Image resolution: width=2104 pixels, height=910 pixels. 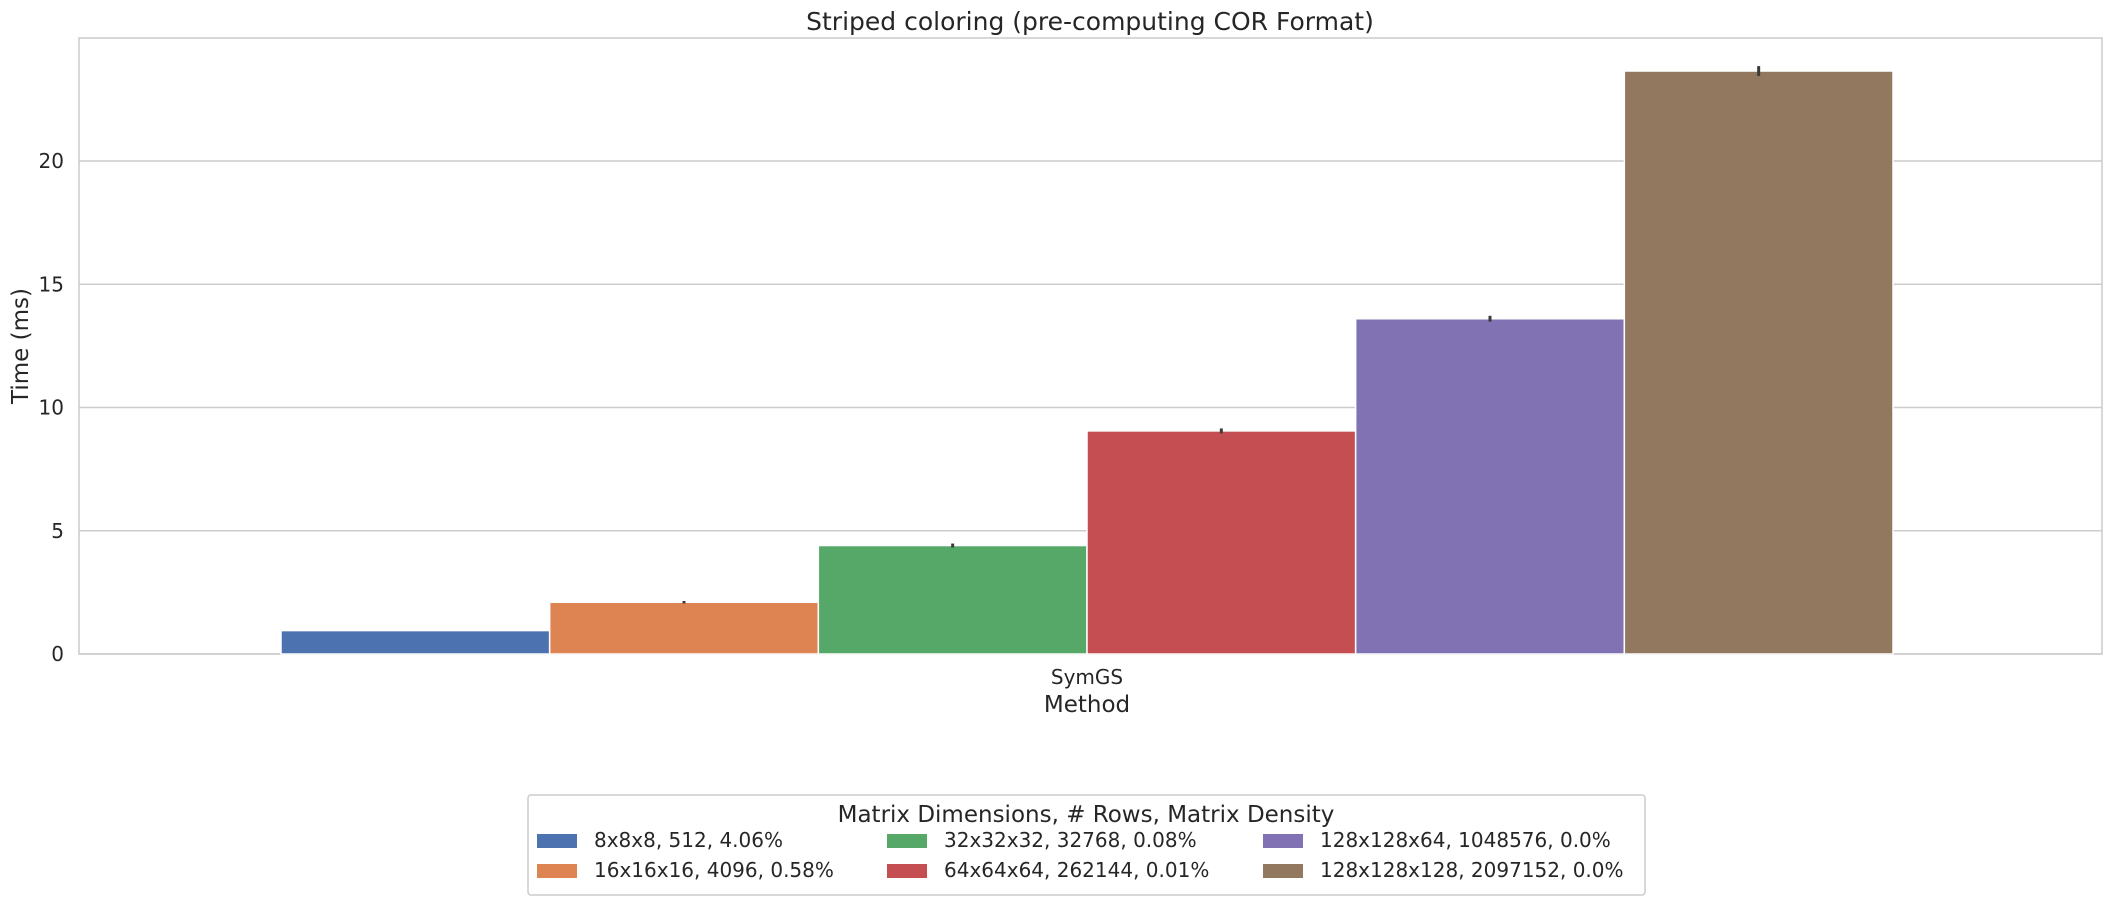 I want to click on y-tick-labels: 0 5 10 15 20, so click(x=51, y=407).